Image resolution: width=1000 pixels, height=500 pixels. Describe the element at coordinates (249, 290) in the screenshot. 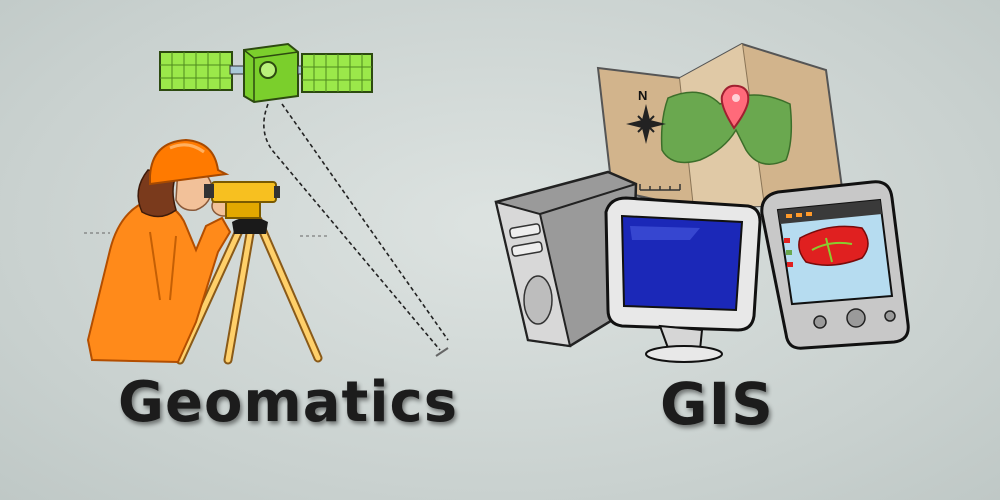

I see `tripod` at that location.